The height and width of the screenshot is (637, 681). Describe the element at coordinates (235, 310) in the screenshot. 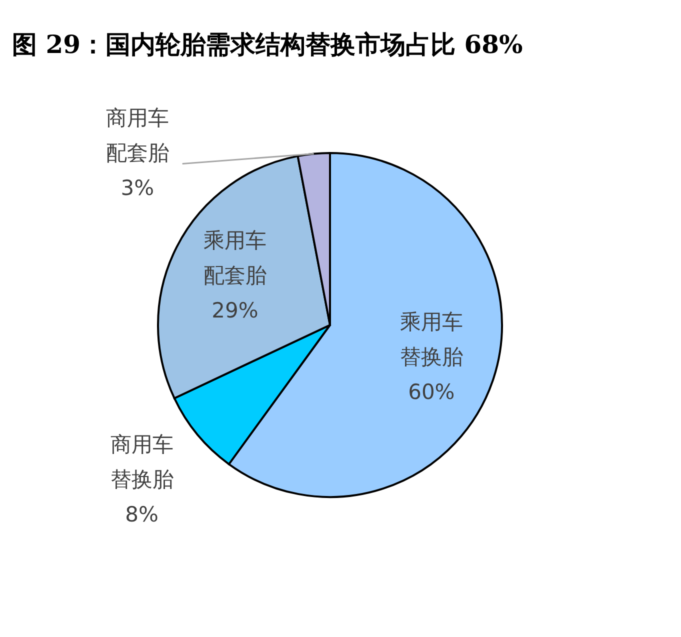

I see `data-label: 29%` at that location.